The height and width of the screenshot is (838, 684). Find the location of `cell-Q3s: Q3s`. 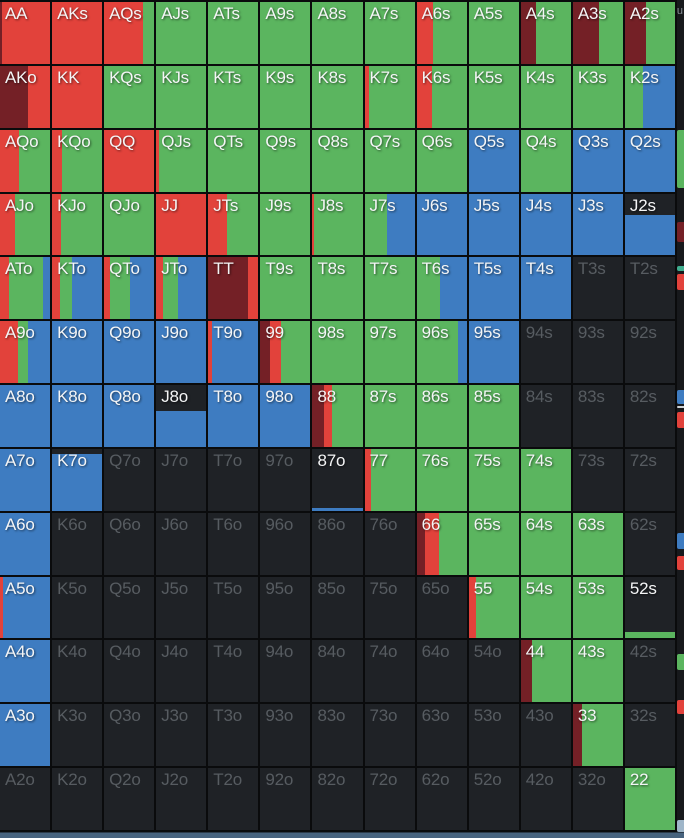

cell-Q3s: Q3s is located at coordinates (598, 161).